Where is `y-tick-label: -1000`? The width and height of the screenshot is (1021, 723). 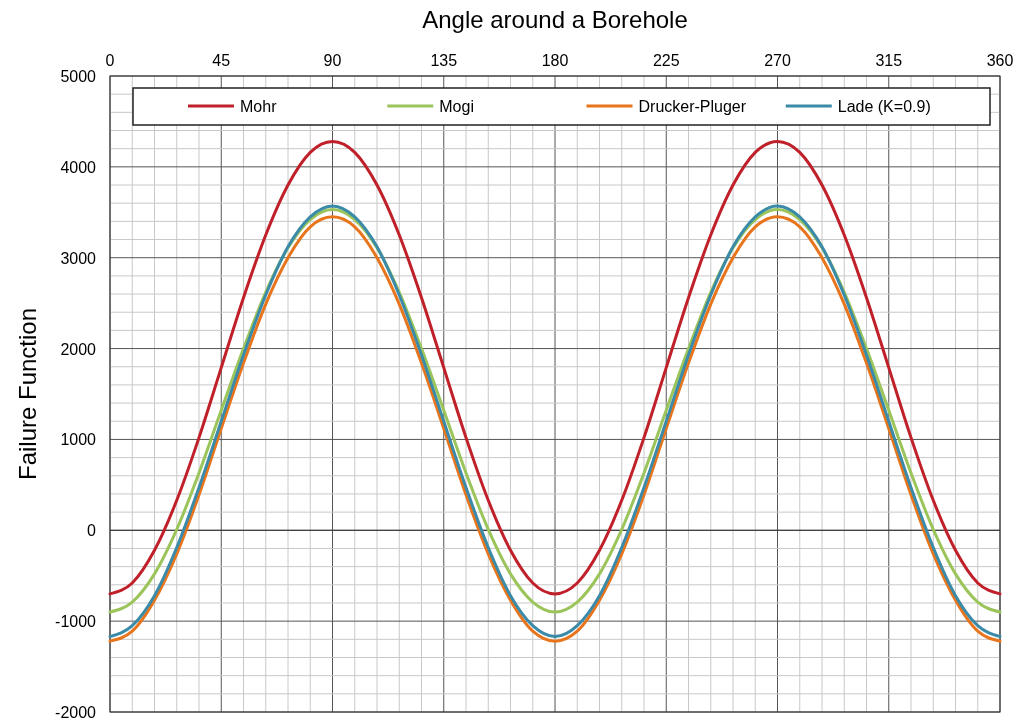 y-tick-label: -1000 is located at coordinates (76, 622).